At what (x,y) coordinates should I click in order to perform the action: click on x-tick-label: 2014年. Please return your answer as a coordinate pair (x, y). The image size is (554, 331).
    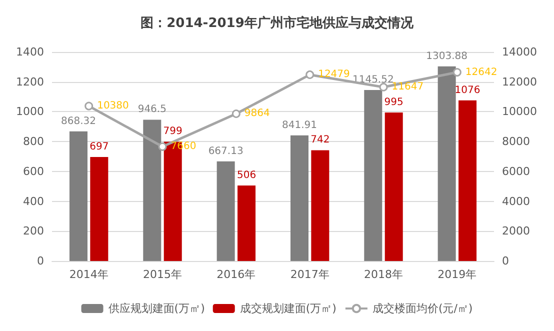
    Looking at the image, I should click on (88, 274).